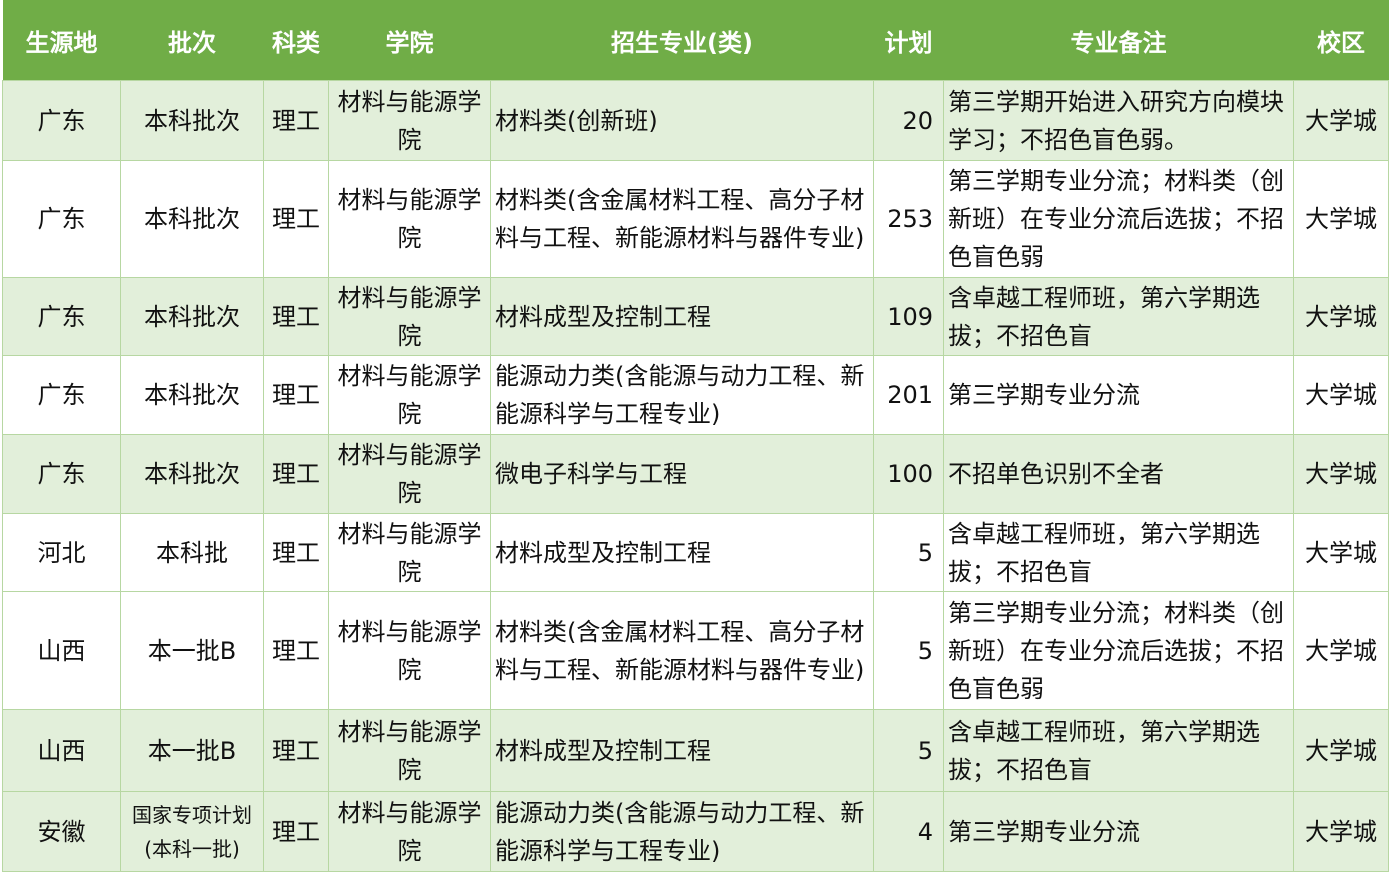 The width and height of the screenshot is (1399, 882). Describe the element at coordinates (682, 474) in the screenshot. I see `cell-major: 微电子科学与工程` at that location.